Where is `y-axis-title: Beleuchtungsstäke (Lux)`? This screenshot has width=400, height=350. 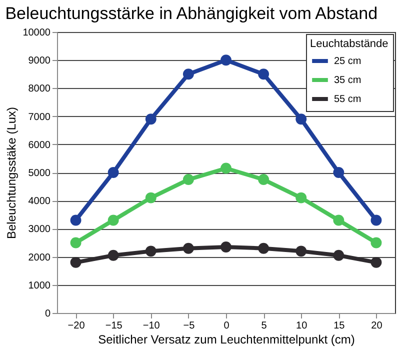
y-axis-title: Beleuchtungsstäke (Lux) is located at coordinates (11, 173).